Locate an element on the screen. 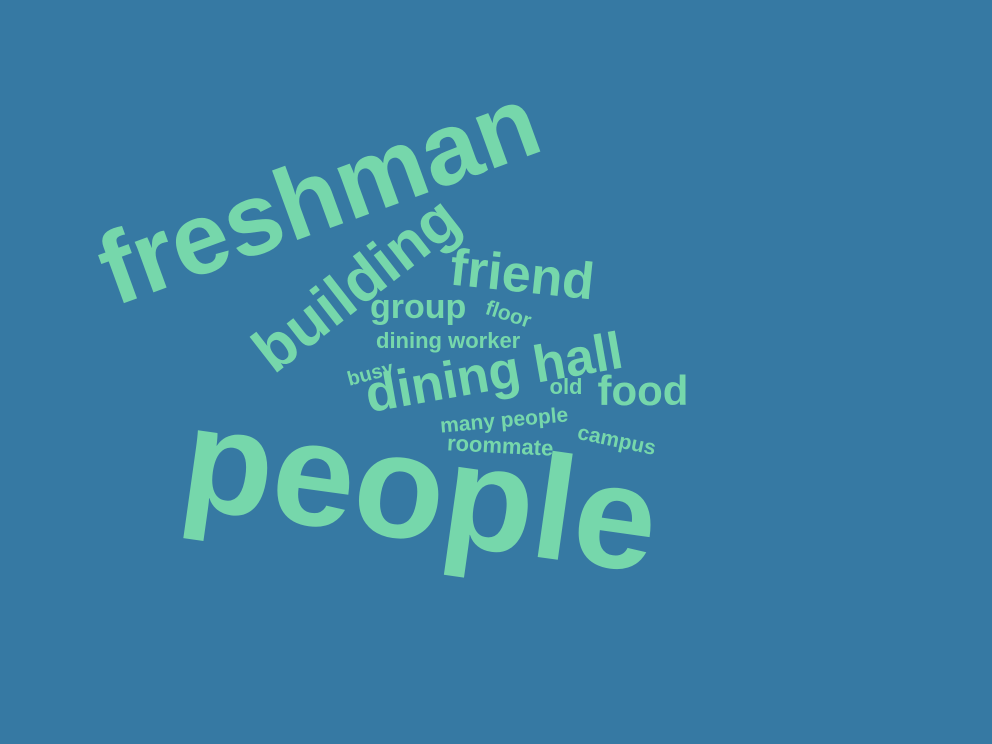 This screenshot has width=992, height=744. word-old: old is located at coordinates (566, 386).